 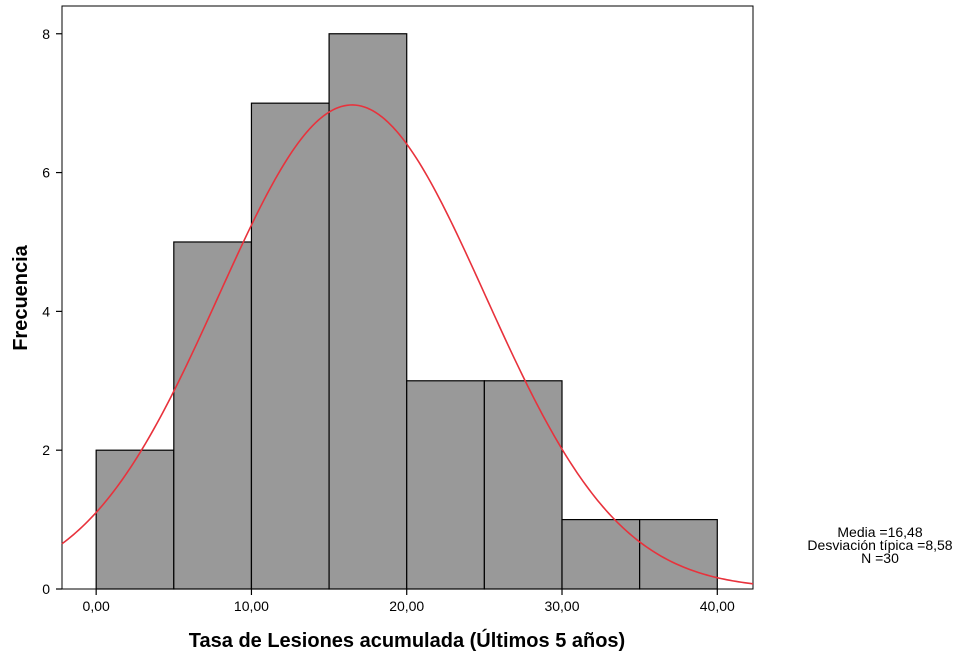 I want to click on x-tick-label: 20,00, so click(x=406, y=606).